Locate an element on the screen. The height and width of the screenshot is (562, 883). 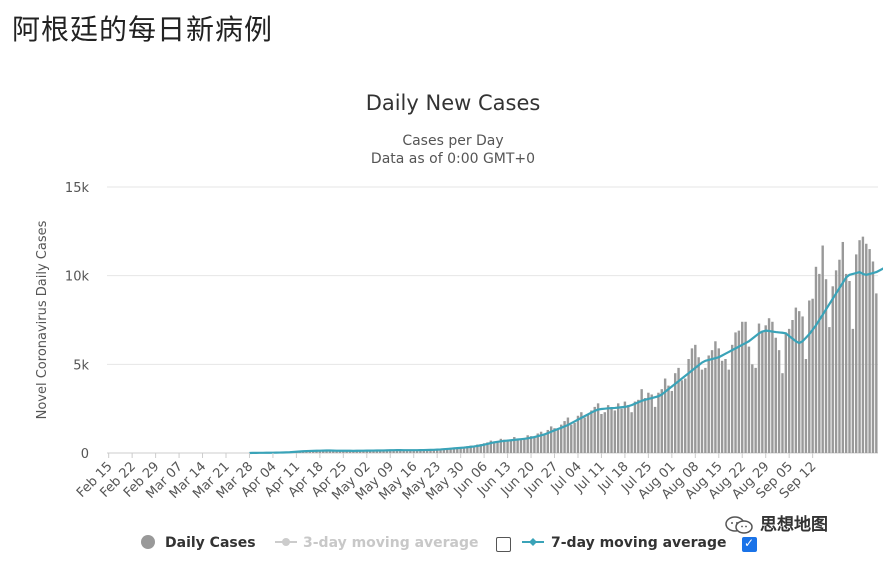
legend-daily-cases-label: Daily Cases is located at coordinates (210, 543).